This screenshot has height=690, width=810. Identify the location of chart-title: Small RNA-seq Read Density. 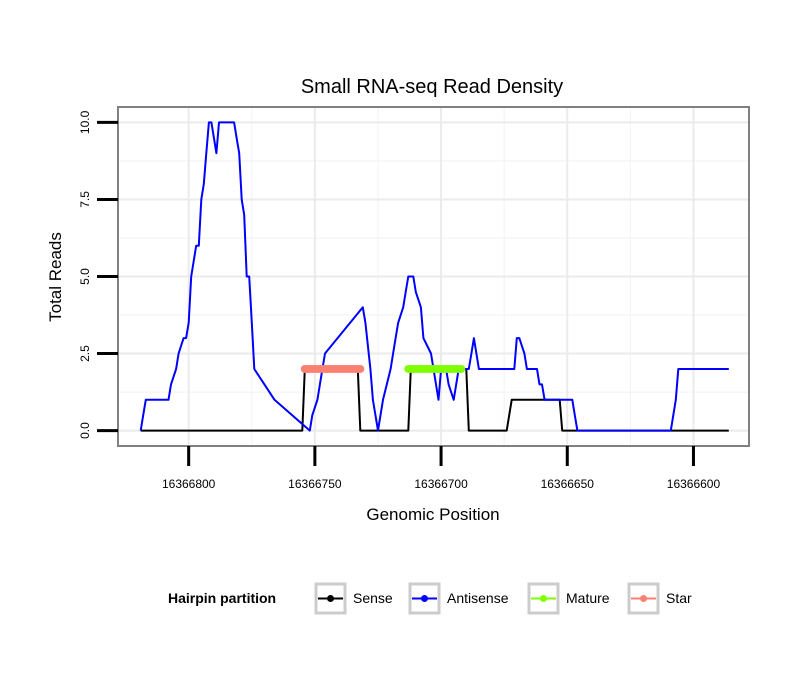
(432, 87).